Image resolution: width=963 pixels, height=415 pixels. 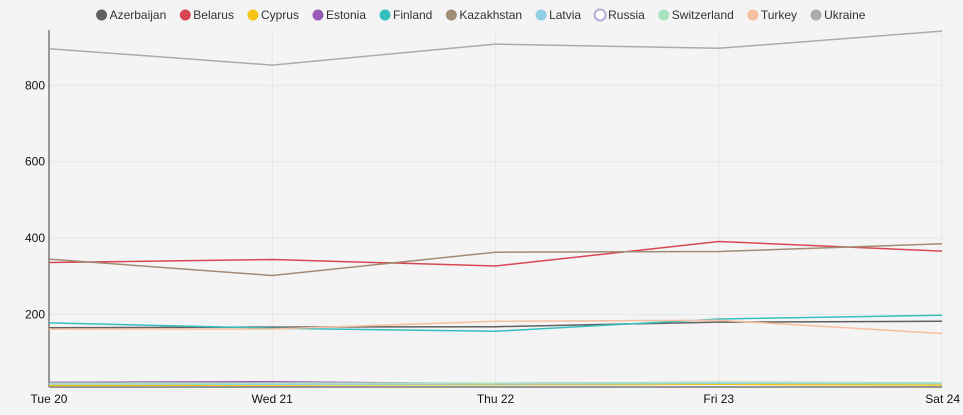 I want to click on x-tick-label: Tue 20, so click(x=49, y=399).